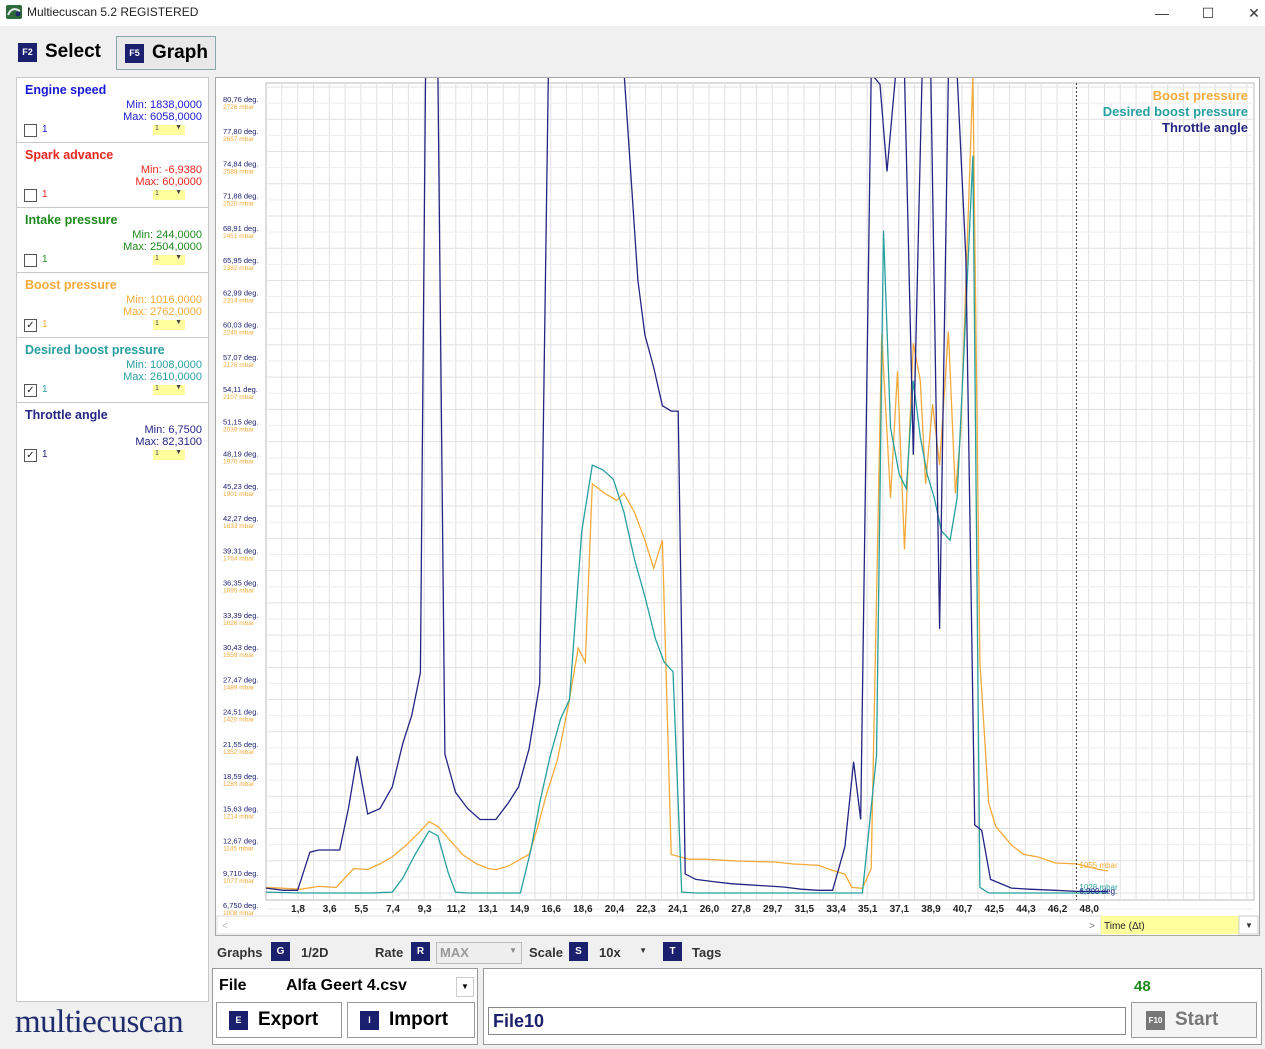  What do you see at coordinates (836, 909) in the screenshot?
I see `x-tick-label: 33,4` at bounding box center [836, 909].